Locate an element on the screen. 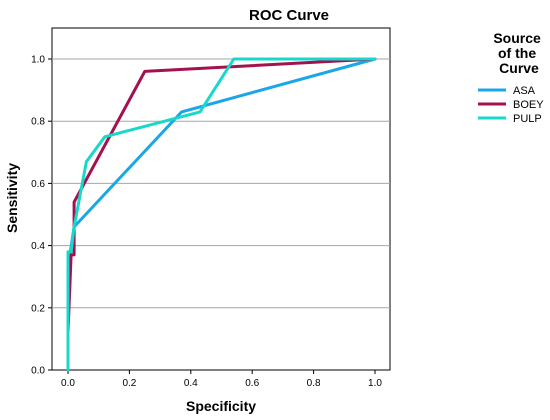 The height and width of the screenshot is (420, 550). legend-label-boey: BOEY is located at coordinates (528, 105).